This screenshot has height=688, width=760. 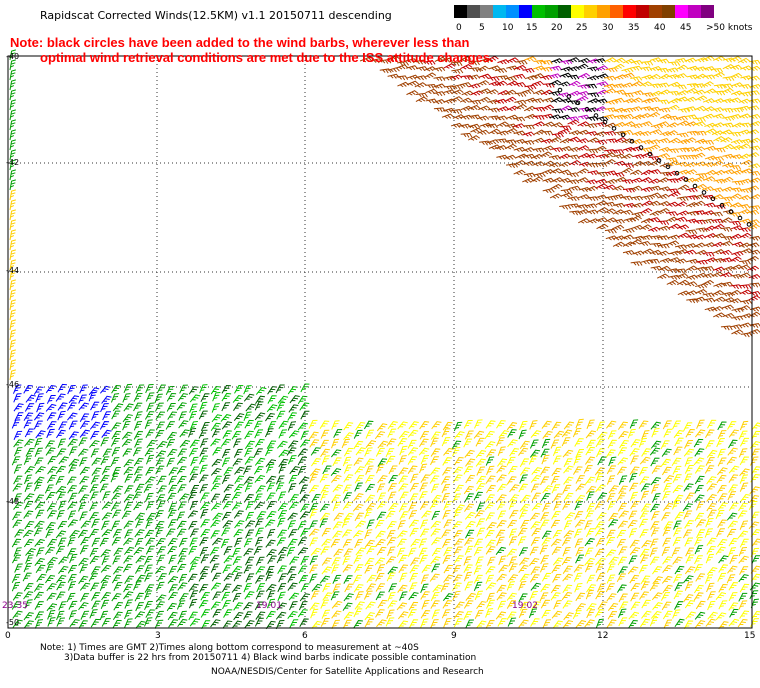 What do you see at coordinates (13, 501) in the screenshot?
I see `lat-label: -48` at bounding box center [13, 501].